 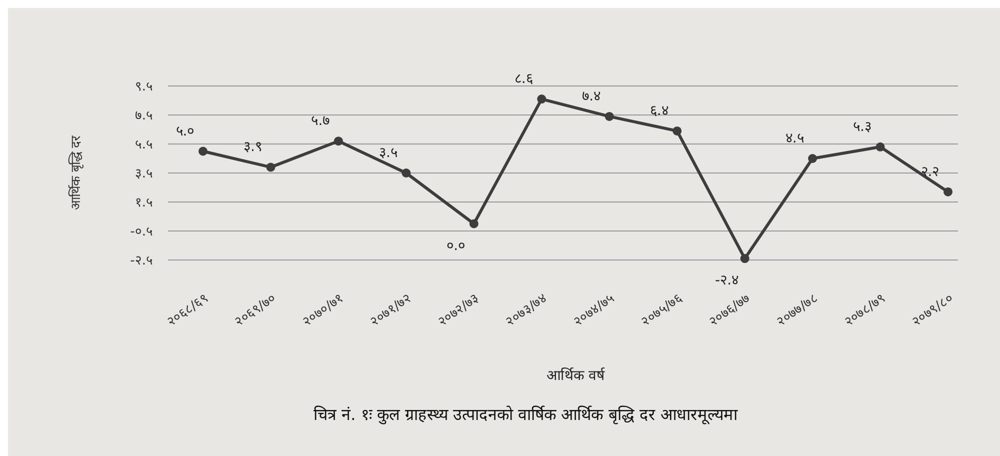 What do you see at coordinates (253, 147) in the screenshot?
I see `data-label: ३.९` at bounding box center [253, 147].